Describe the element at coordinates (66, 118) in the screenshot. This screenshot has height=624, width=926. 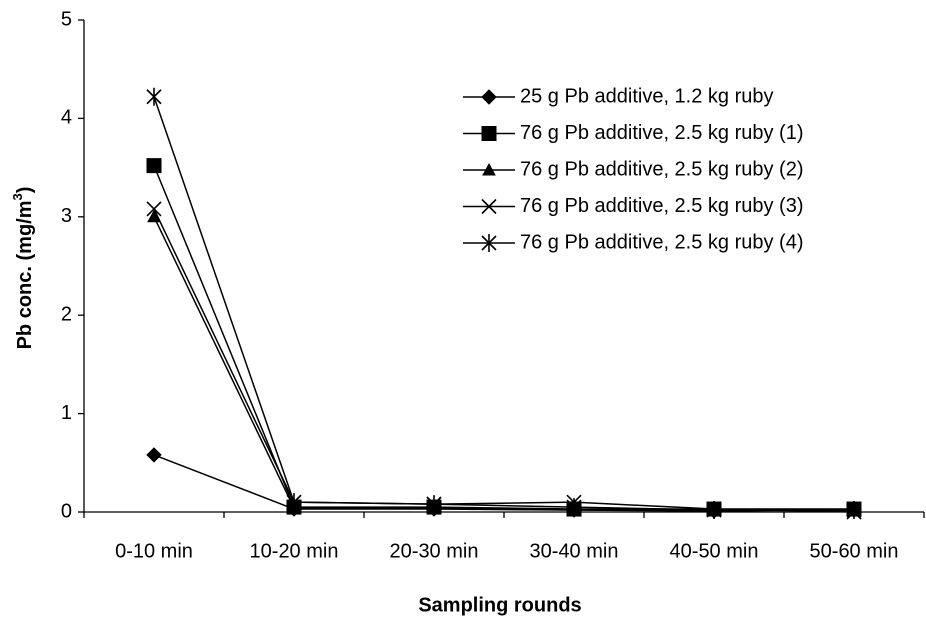
I see `y-tick-label: 4` at that location.